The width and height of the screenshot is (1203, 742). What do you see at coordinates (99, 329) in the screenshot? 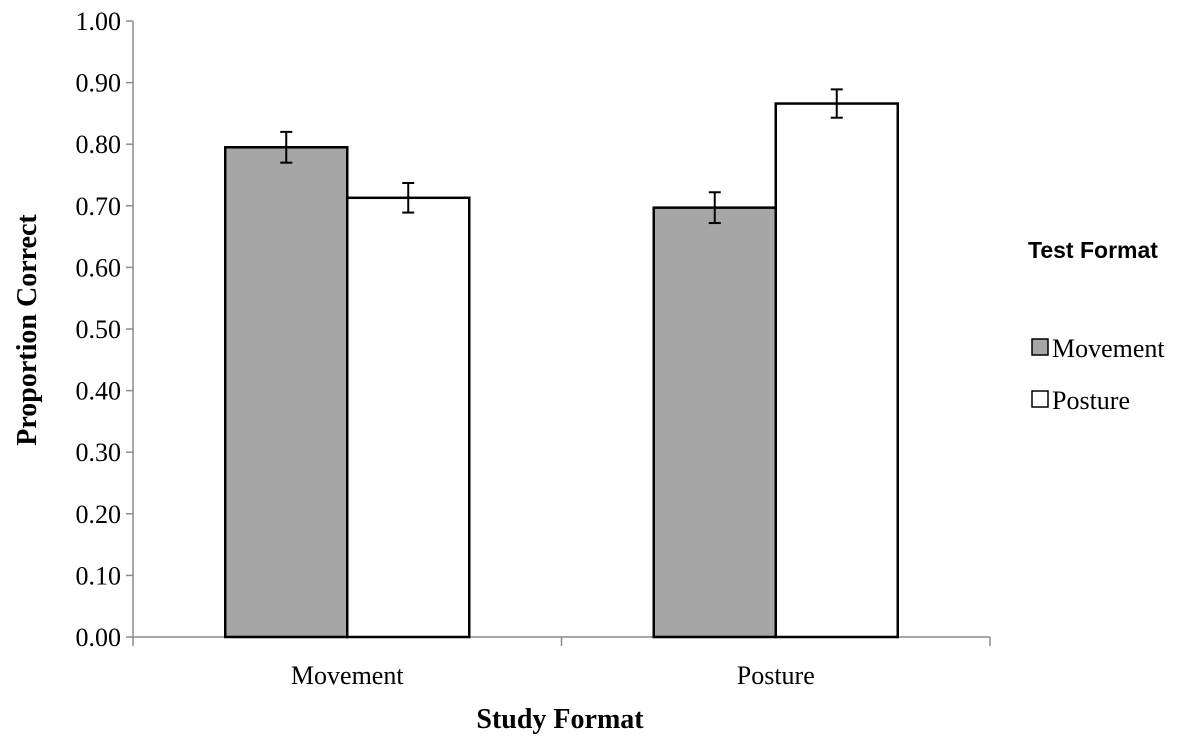
I see `y-tick-label: 0.50` at bounding box center [99, 329].